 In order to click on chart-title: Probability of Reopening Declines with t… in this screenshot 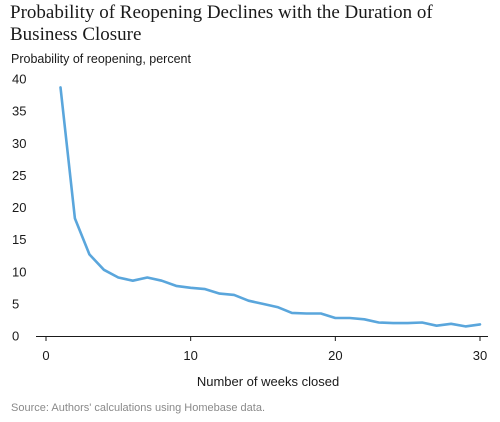, I will do `click(221, 23)`.